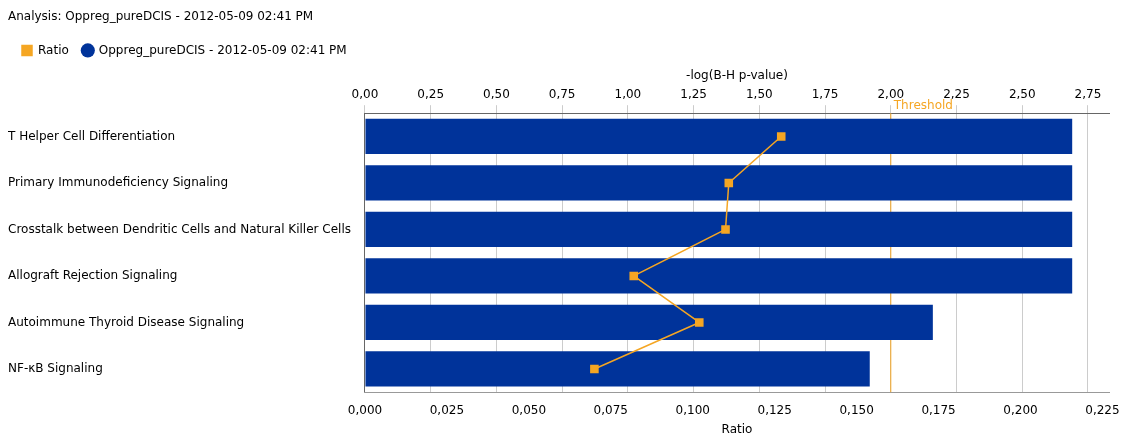  Describe the element at coordinates (628, 94) in the screenshot. I see `x-tick-label: 1,00` at that location.